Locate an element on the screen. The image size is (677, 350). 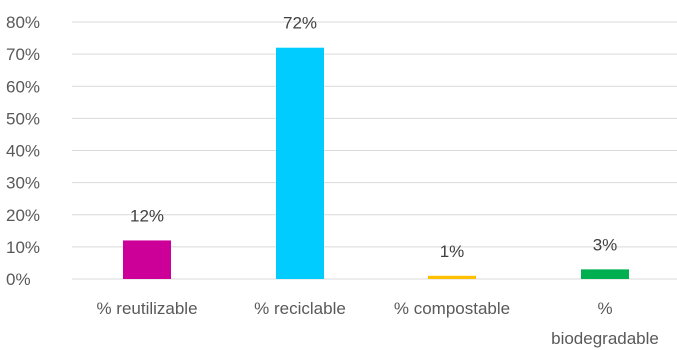
data-label: 3% is located at coordinates (605, 244).